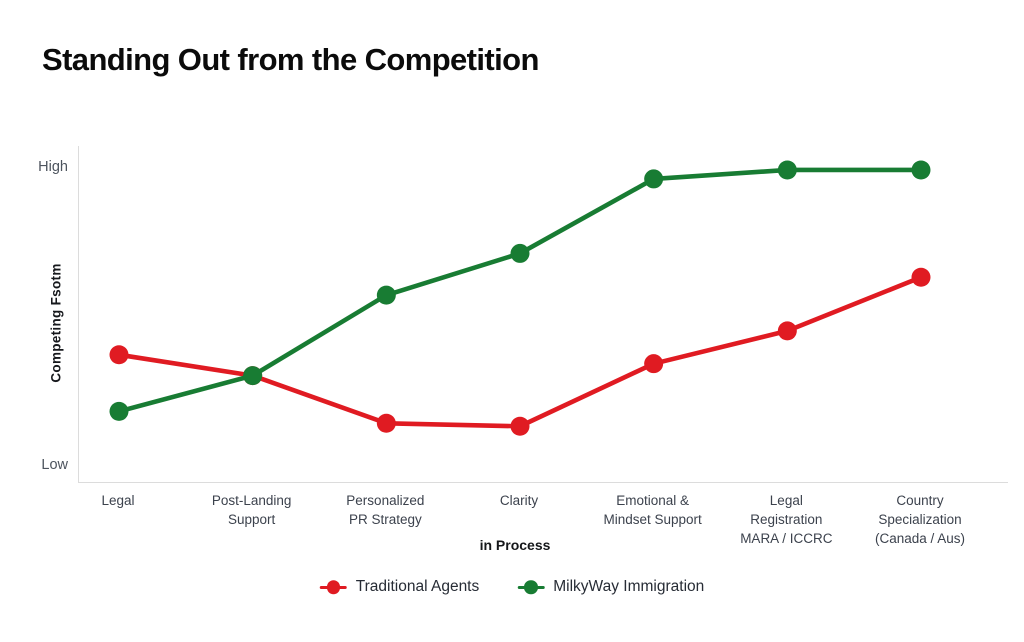 This screenshot has height=642, width=1024. What do you see at coordinates (629, 586) in the screenshot?
I see `legend-label-milkyway-immigration: MilkyWay Immigration` at bounding box center [629, 586].